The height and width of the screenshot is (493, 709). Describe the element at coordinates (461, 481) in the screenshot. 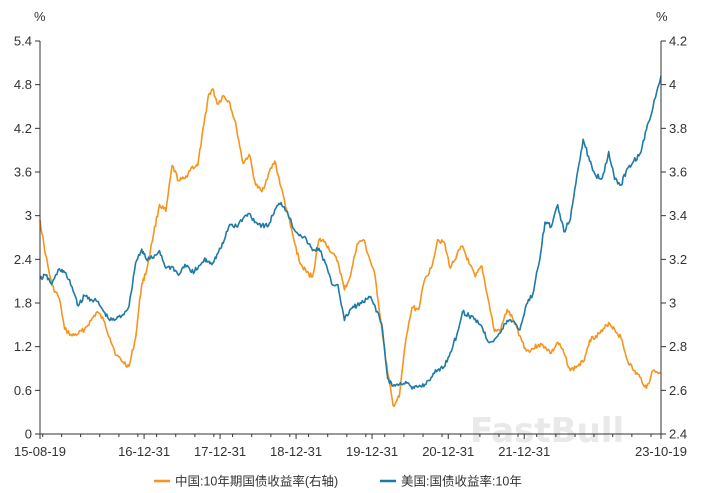

I see `legend-label-us: 美国:国债收益率:10年` at that location.